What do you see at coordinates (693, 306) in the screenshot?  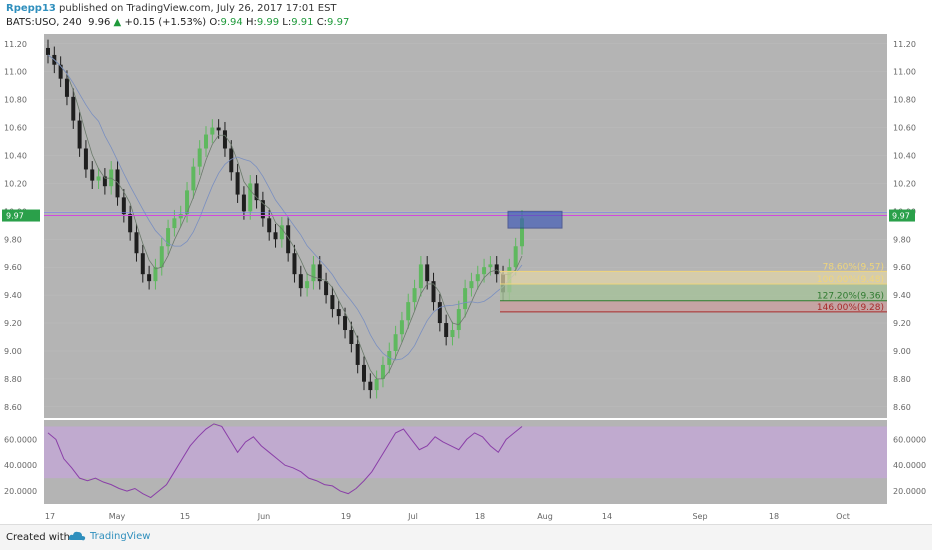 I see `fib-zone-red` at bounding box center [693, 306].